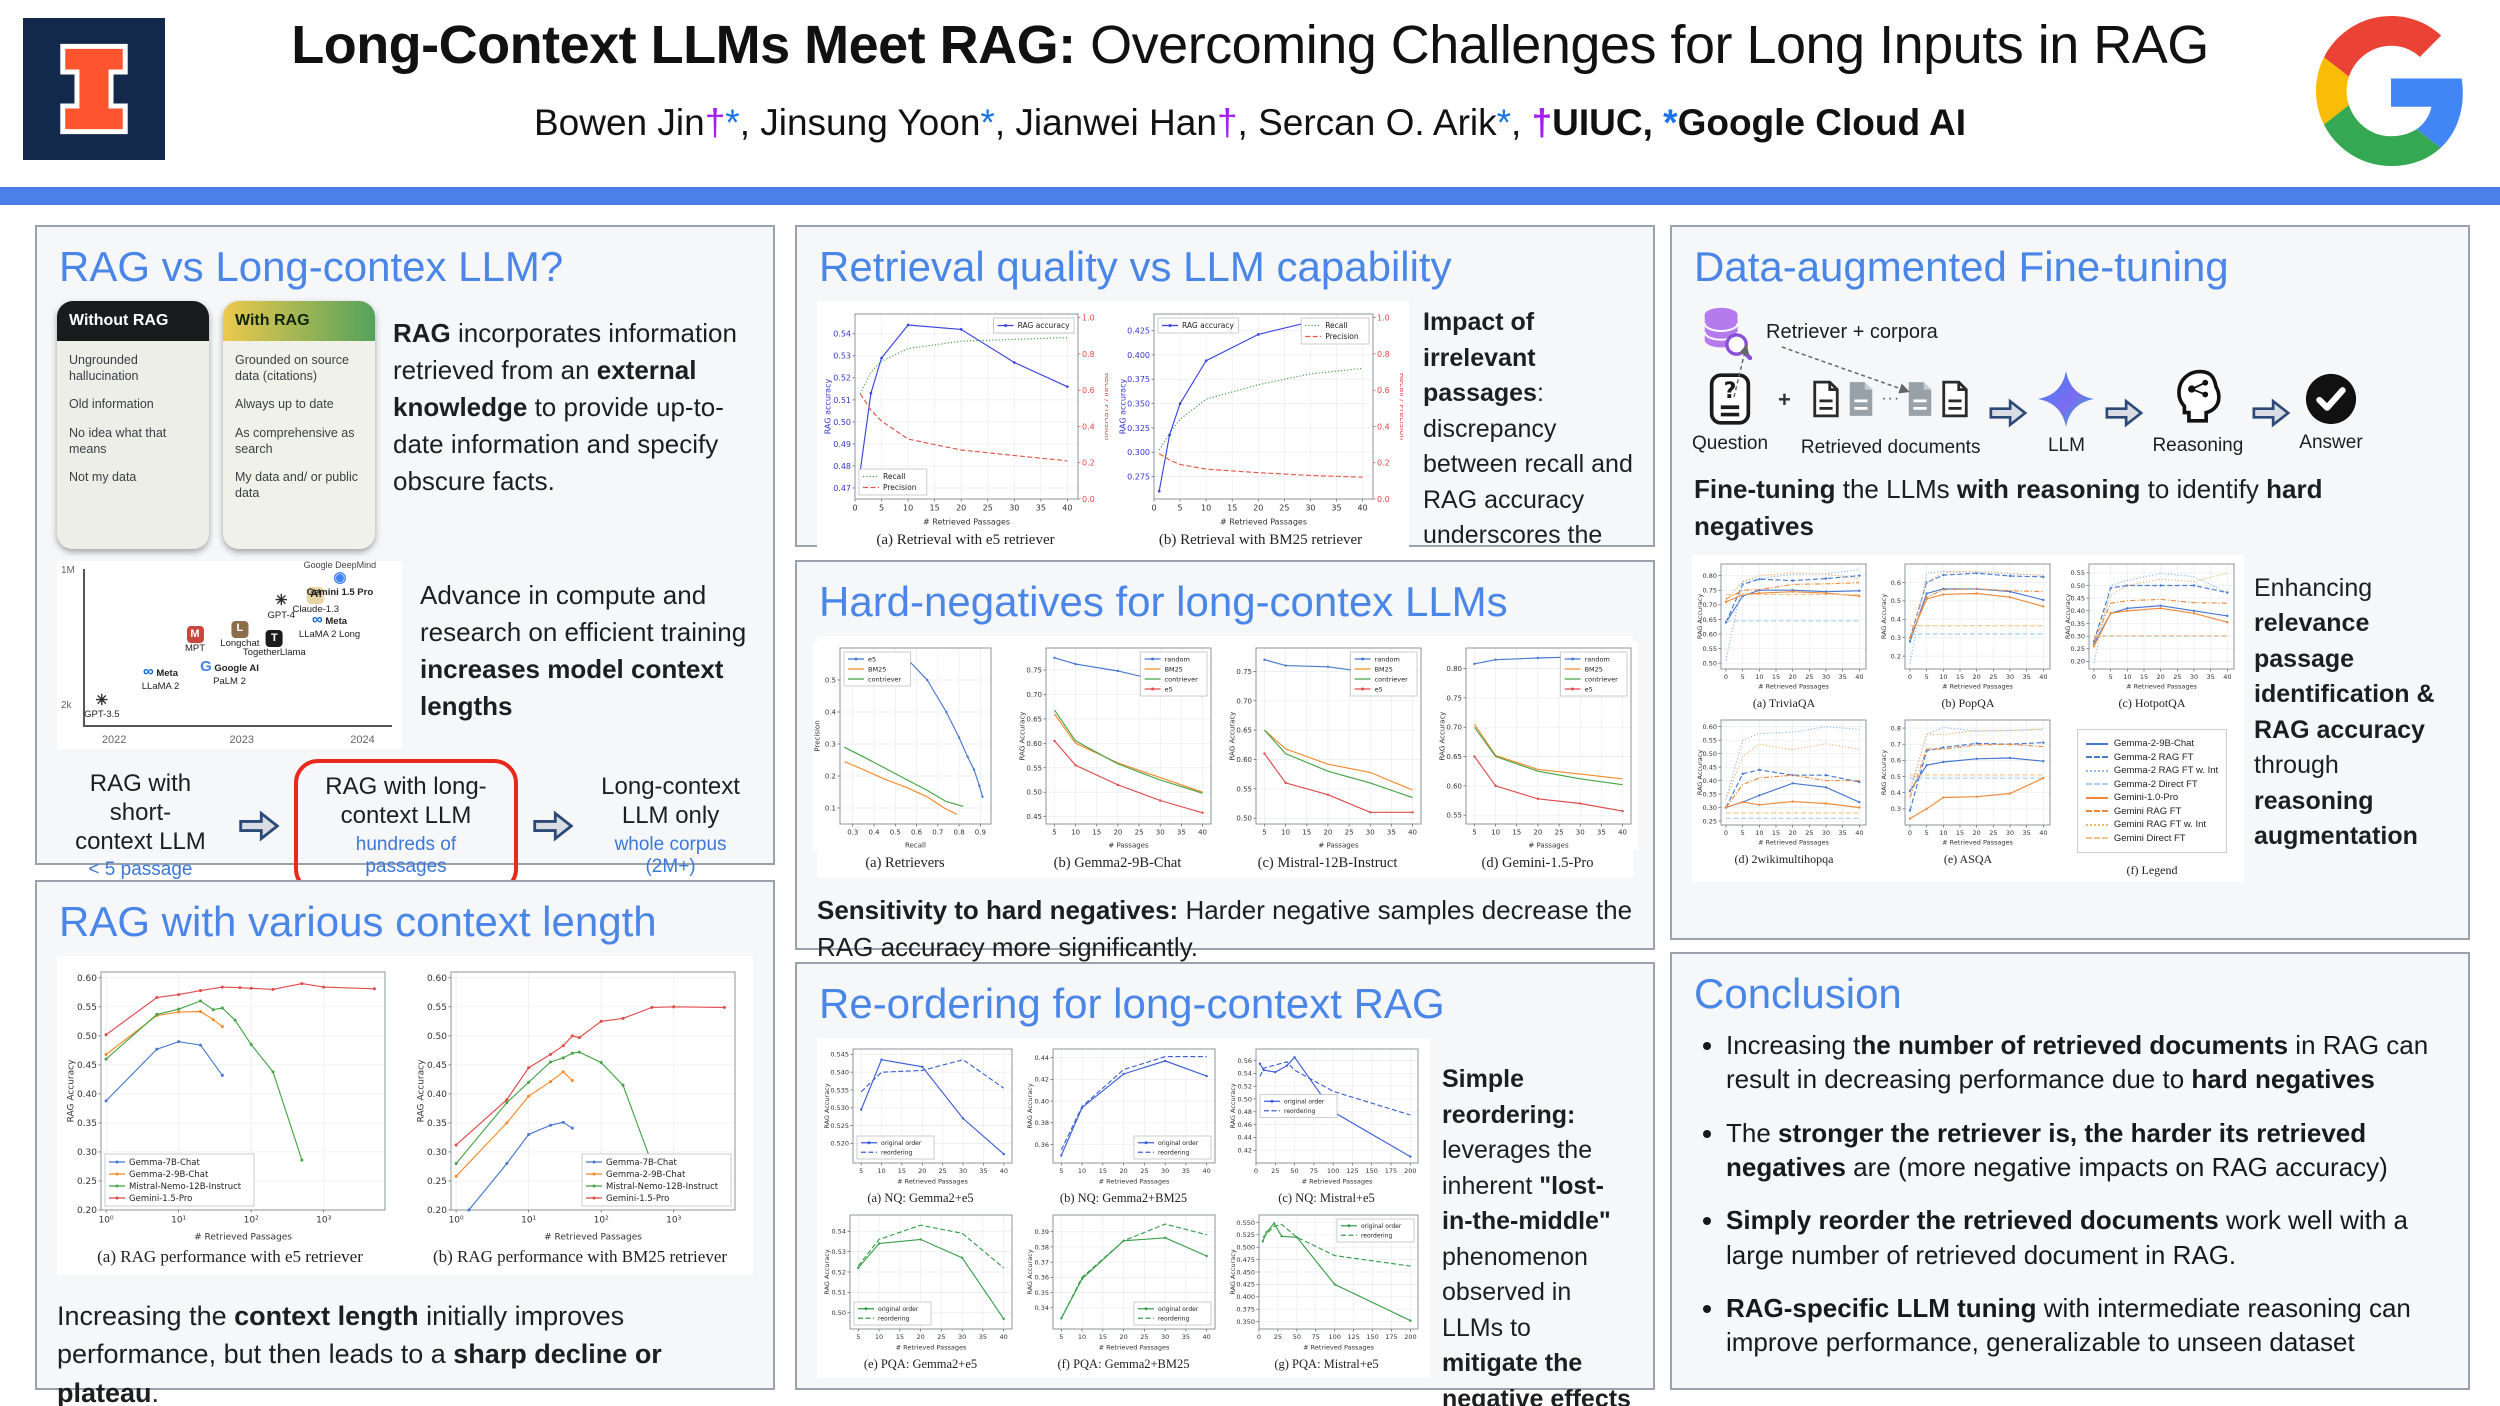  I want to click on answer-check-icon, so click(2331, 399).